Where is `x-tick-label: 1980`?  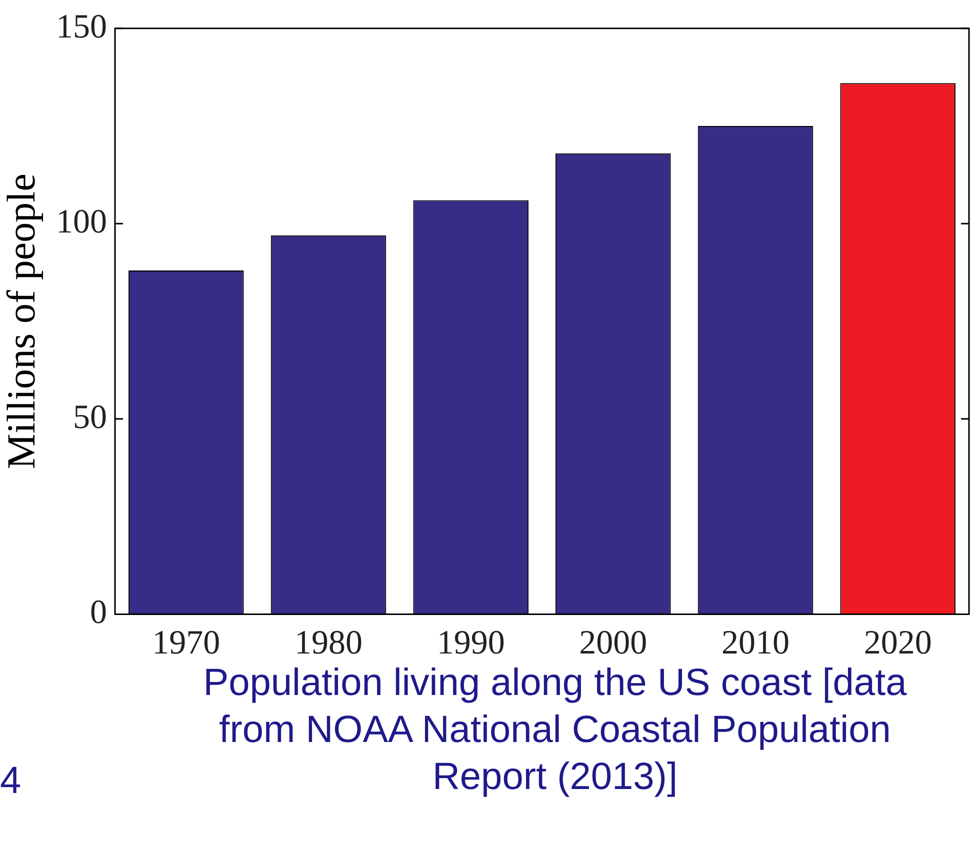 x-tick-label: 1980 is located at coordinates (328, 643).